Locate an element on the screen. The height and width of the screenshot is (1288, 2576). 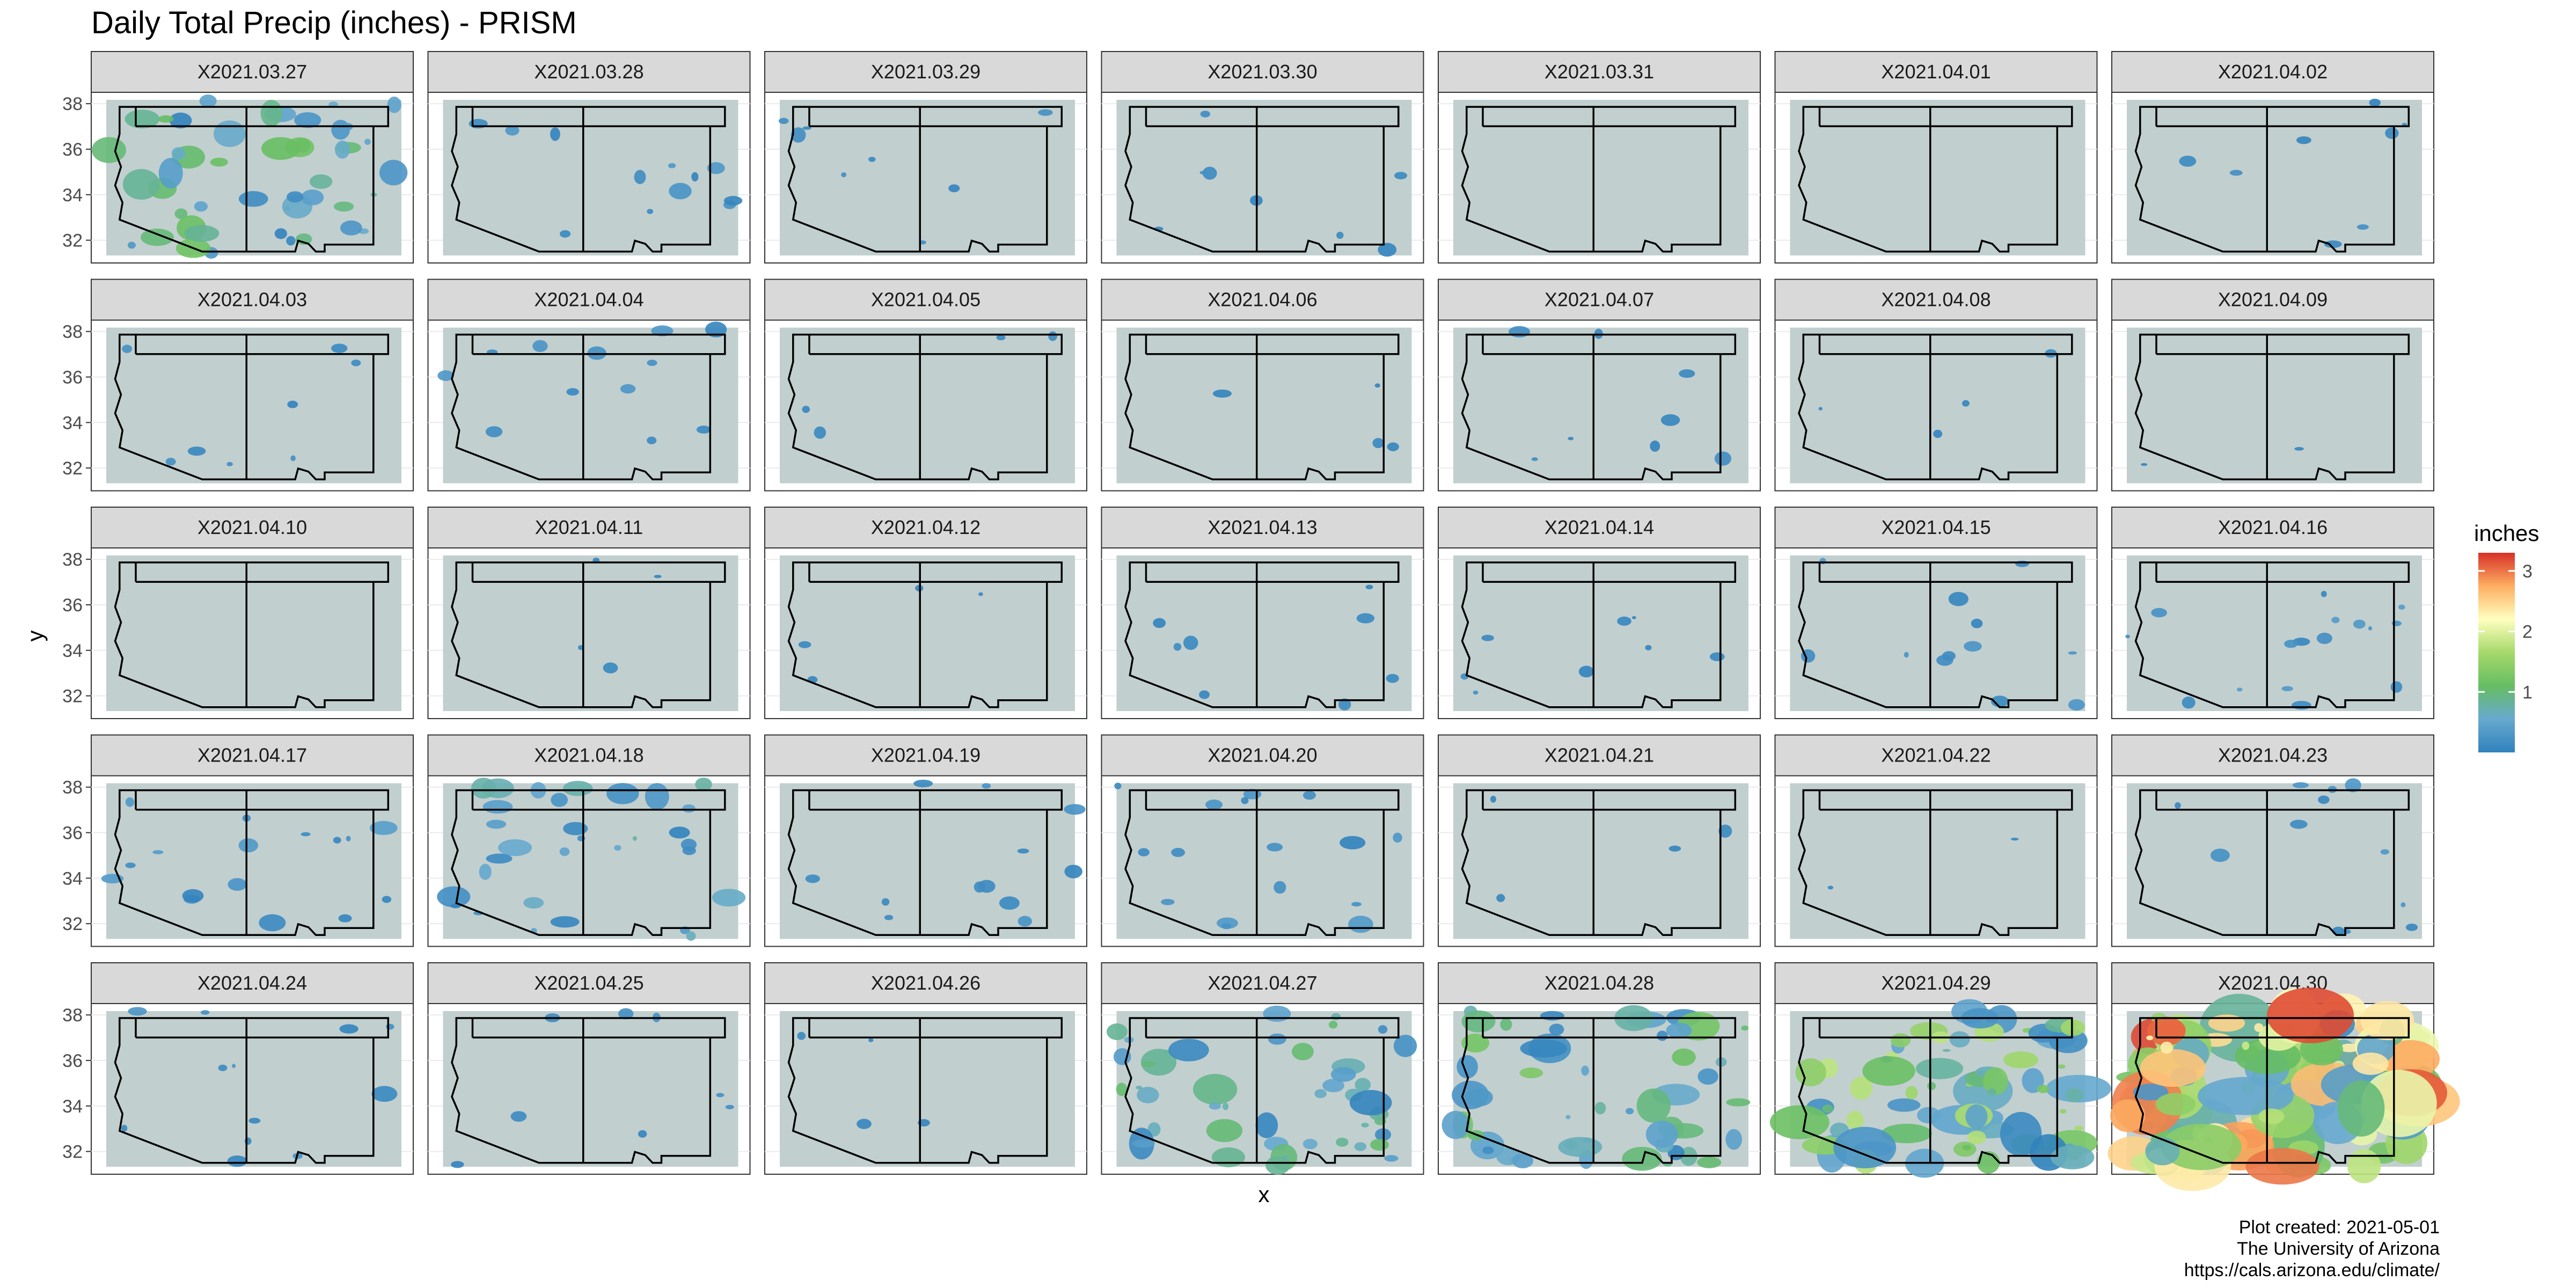
facet-strip-label: X2021.04.13 is located at coordinates (1262, 527).